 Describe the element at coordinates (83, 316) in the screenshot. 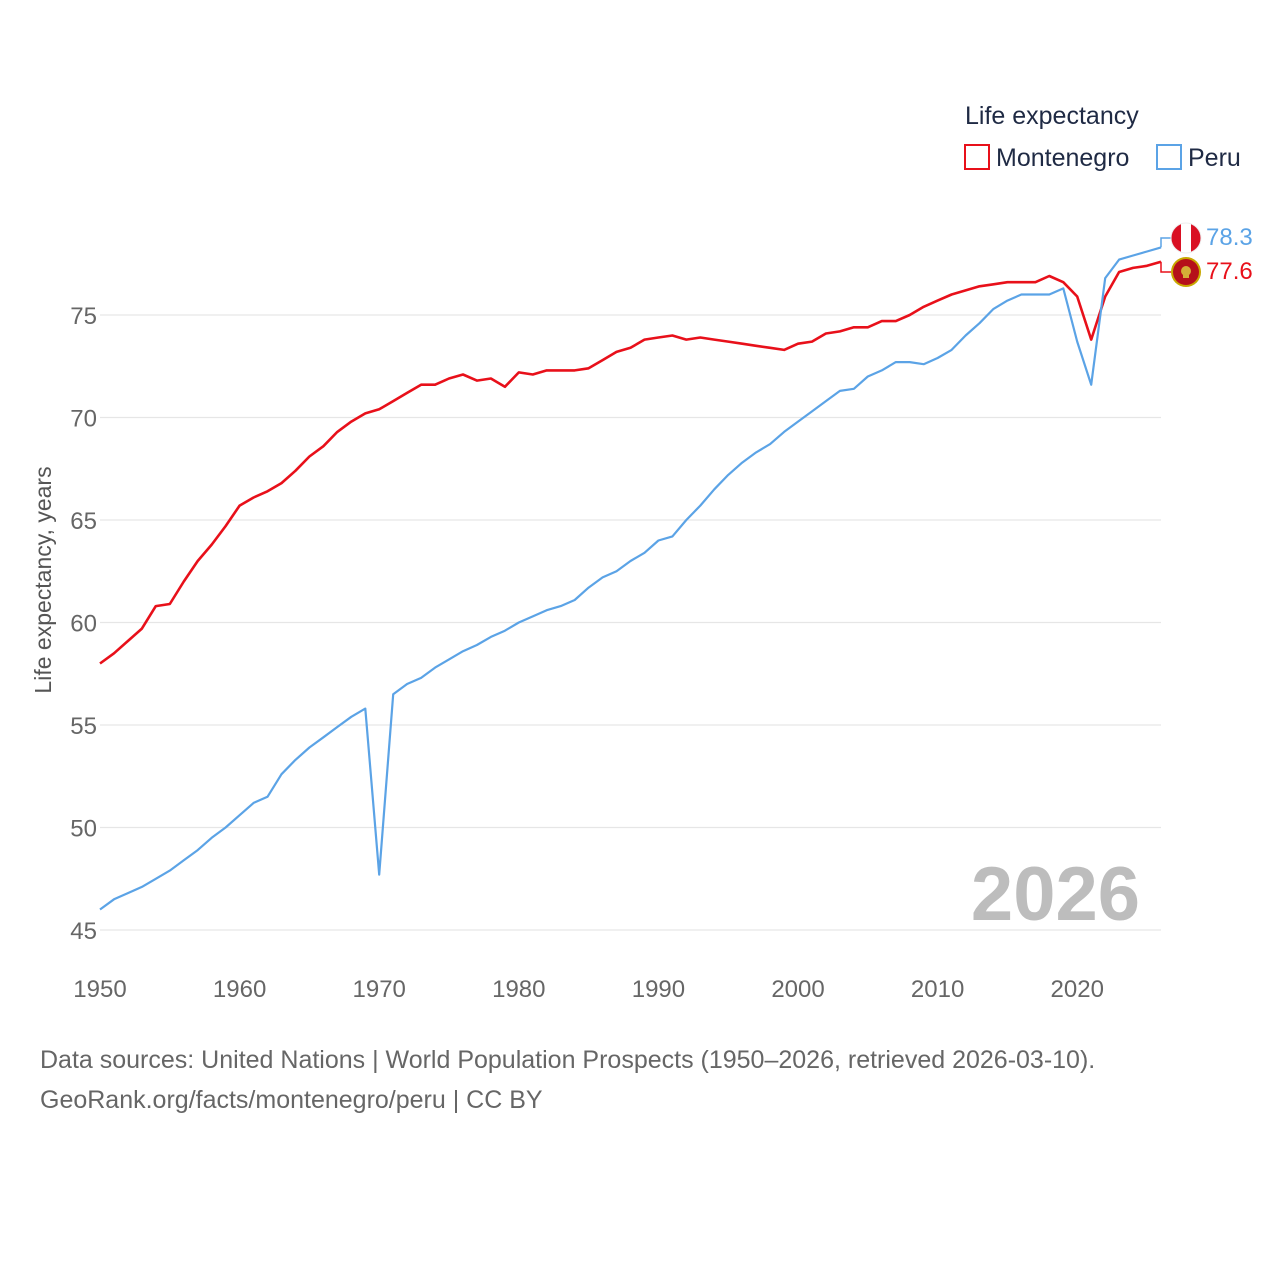

I see `y-tick-label-75: 75` at that location.